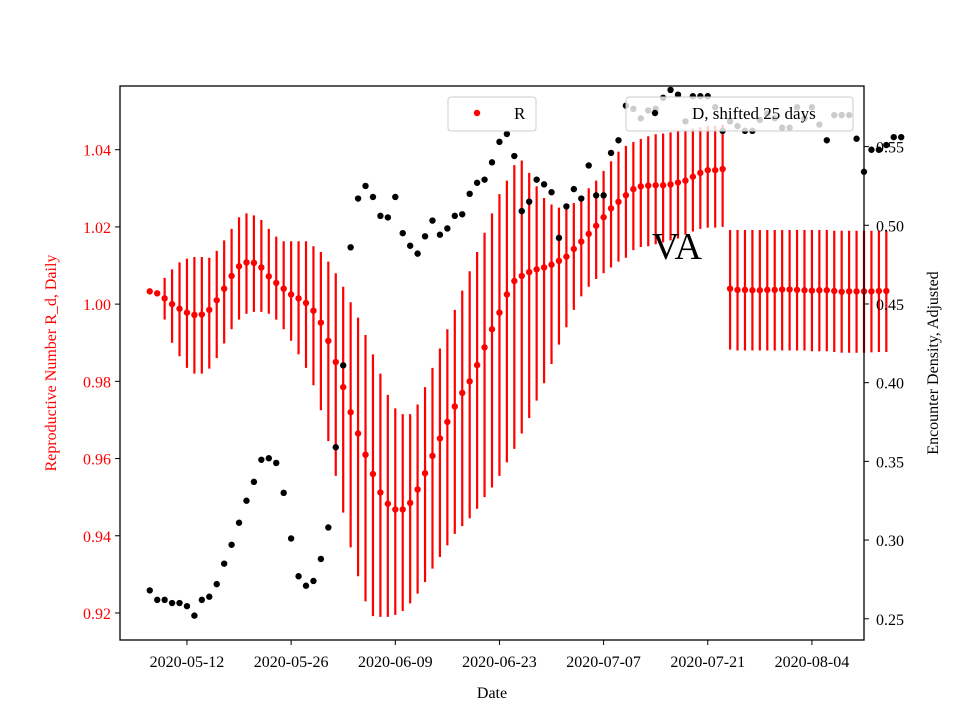  I want to click on y-axis-left-label: Reproductive Number R_d, Daily, so click(51, 363).